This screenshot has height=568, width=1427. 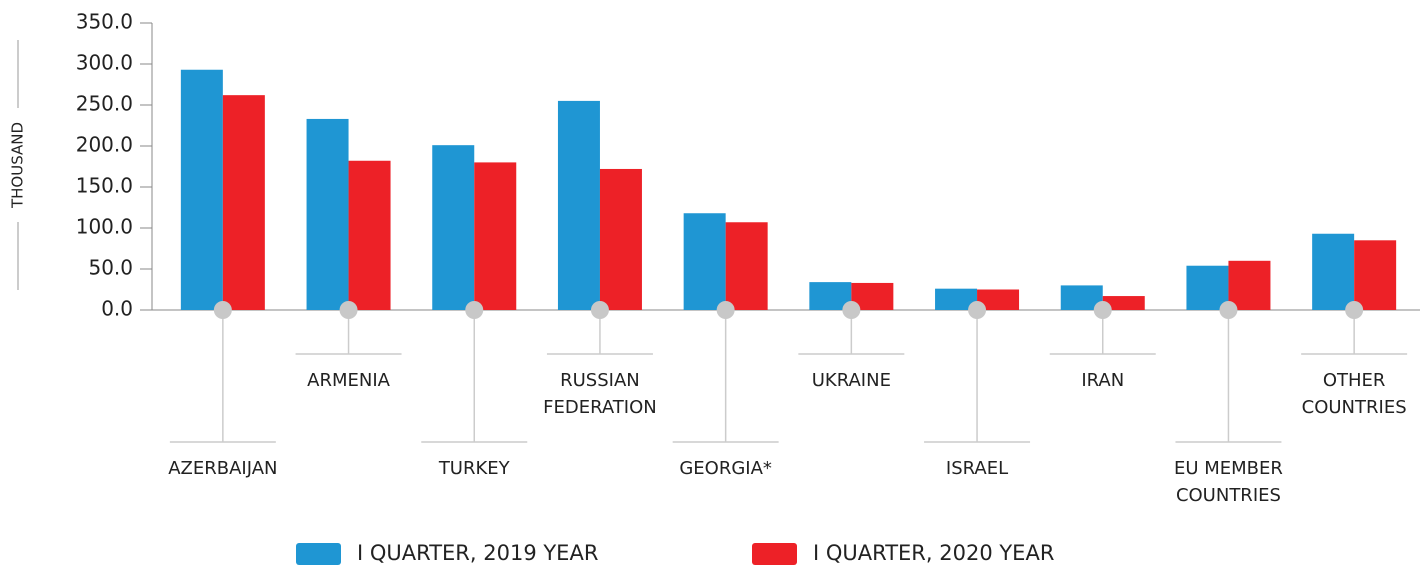 What do you see at coordinates (104, 22) in the screenshot?
I see `y-tick-label: 350.0` at bounding box center [104, 22].